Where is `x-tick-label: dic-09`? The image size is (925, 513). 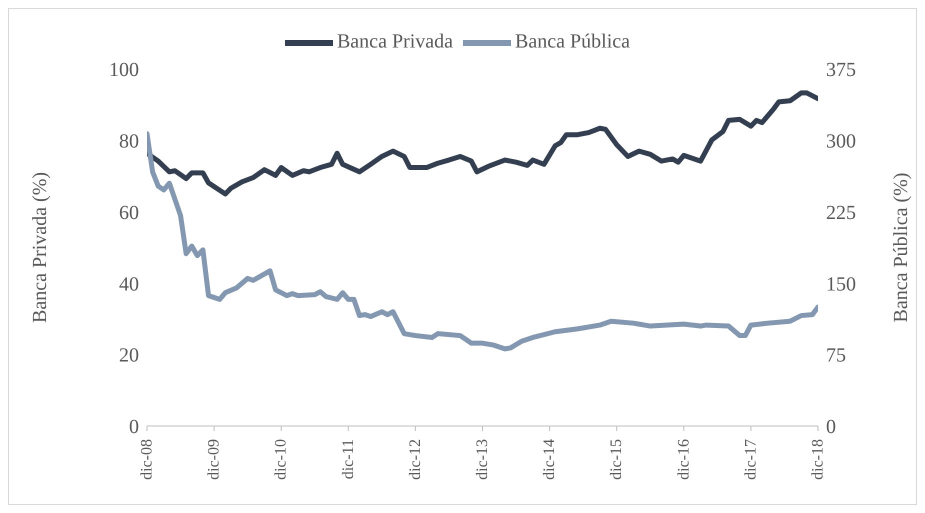 x-tick-label: dic-09 is located at coordinates (214, 459).